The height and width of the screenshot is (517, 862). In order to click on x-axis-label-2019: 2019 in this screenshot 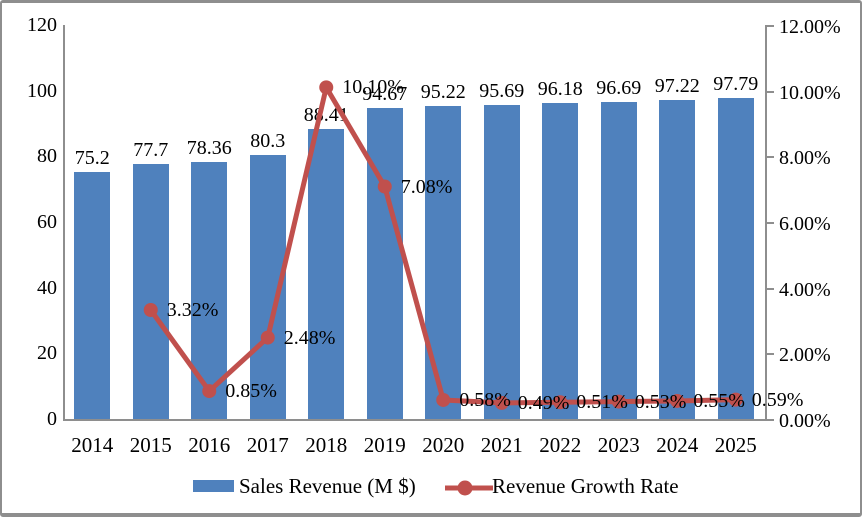, I will do `click(384, 445)`.